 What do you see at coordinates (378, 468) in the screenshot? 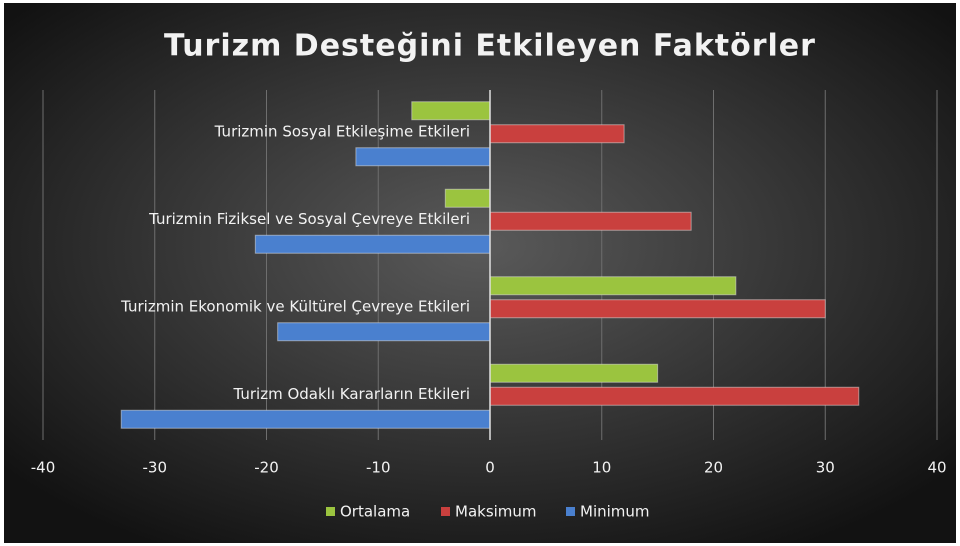
I see `x-tick-label: -10` at bounding box center [378, 468].